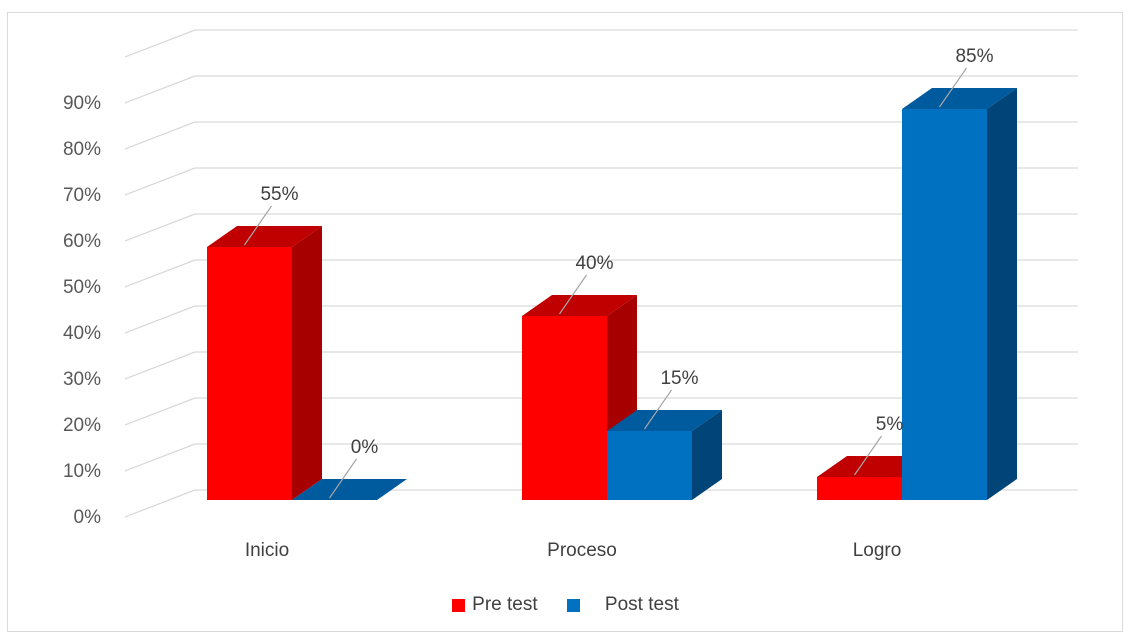 Image resolution: width=1131 pixels, height=634 pixels. What do you see at coordinates (82, 287) in the screenshot?
I see `y-tick-label: 50%` at bounding box center [82, 287].